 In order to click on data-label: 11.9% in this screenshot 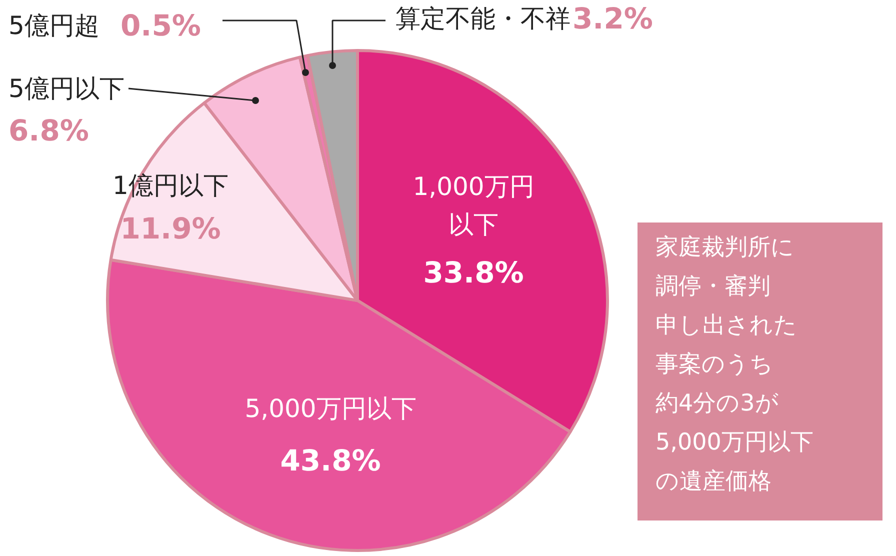, I will do `click(170, 229)`.